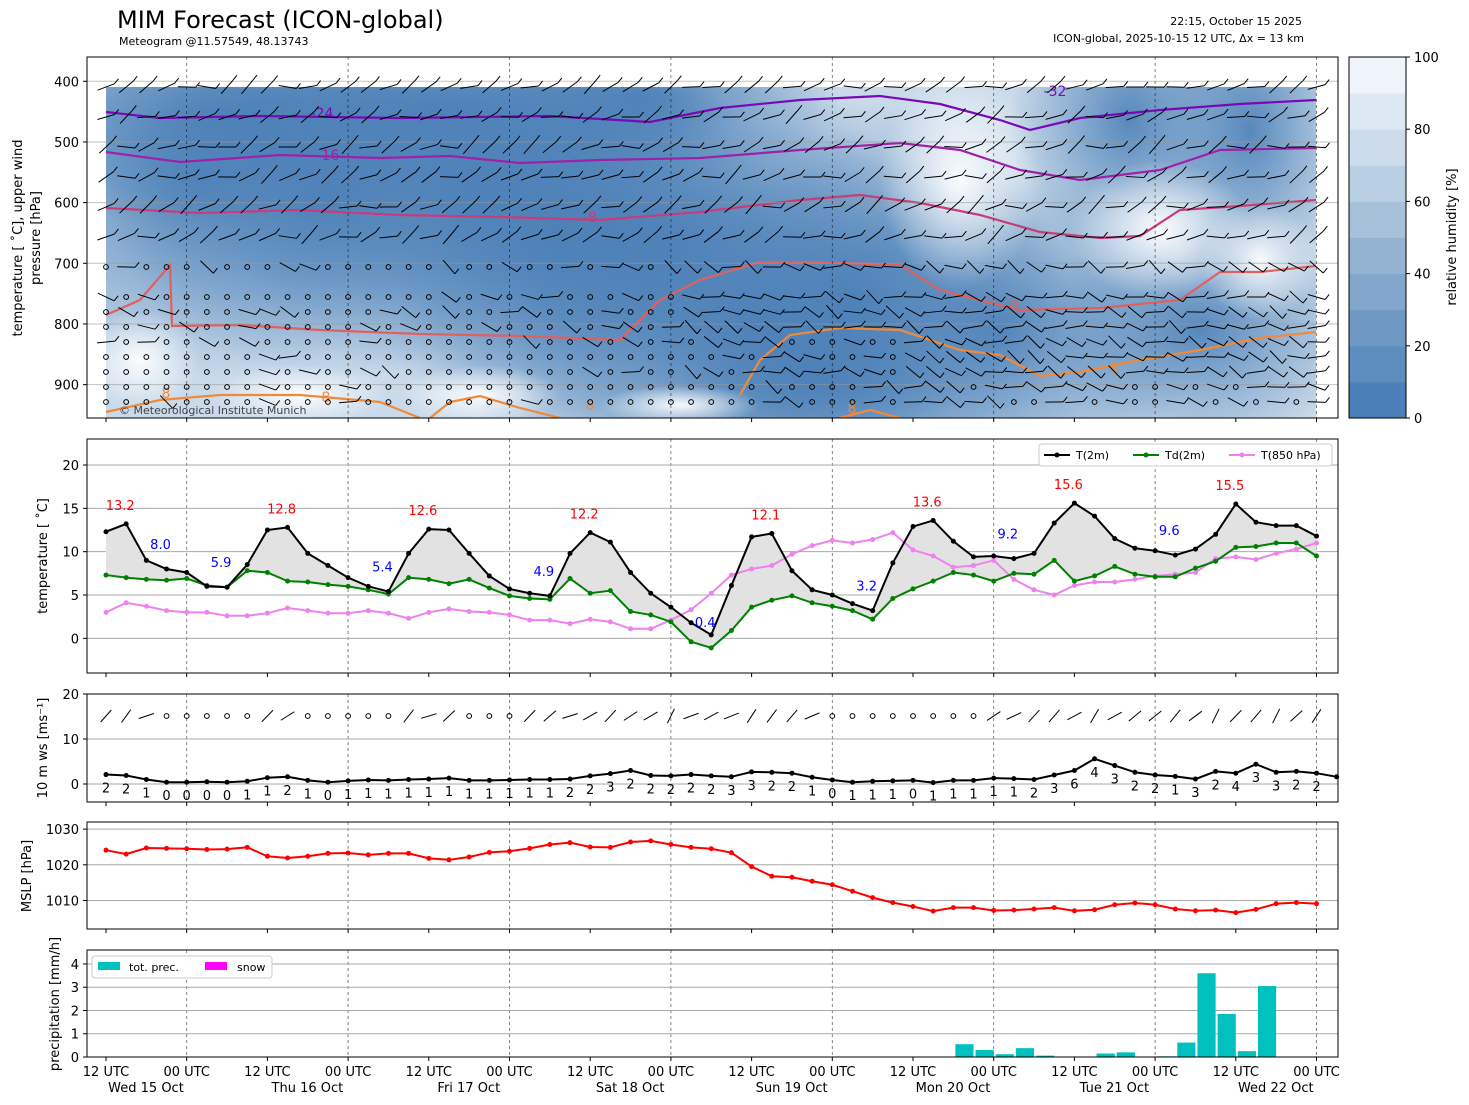  Describe the element at coordinates (1377, 219) in the screenshot. I see `colorbar-step` at that location.